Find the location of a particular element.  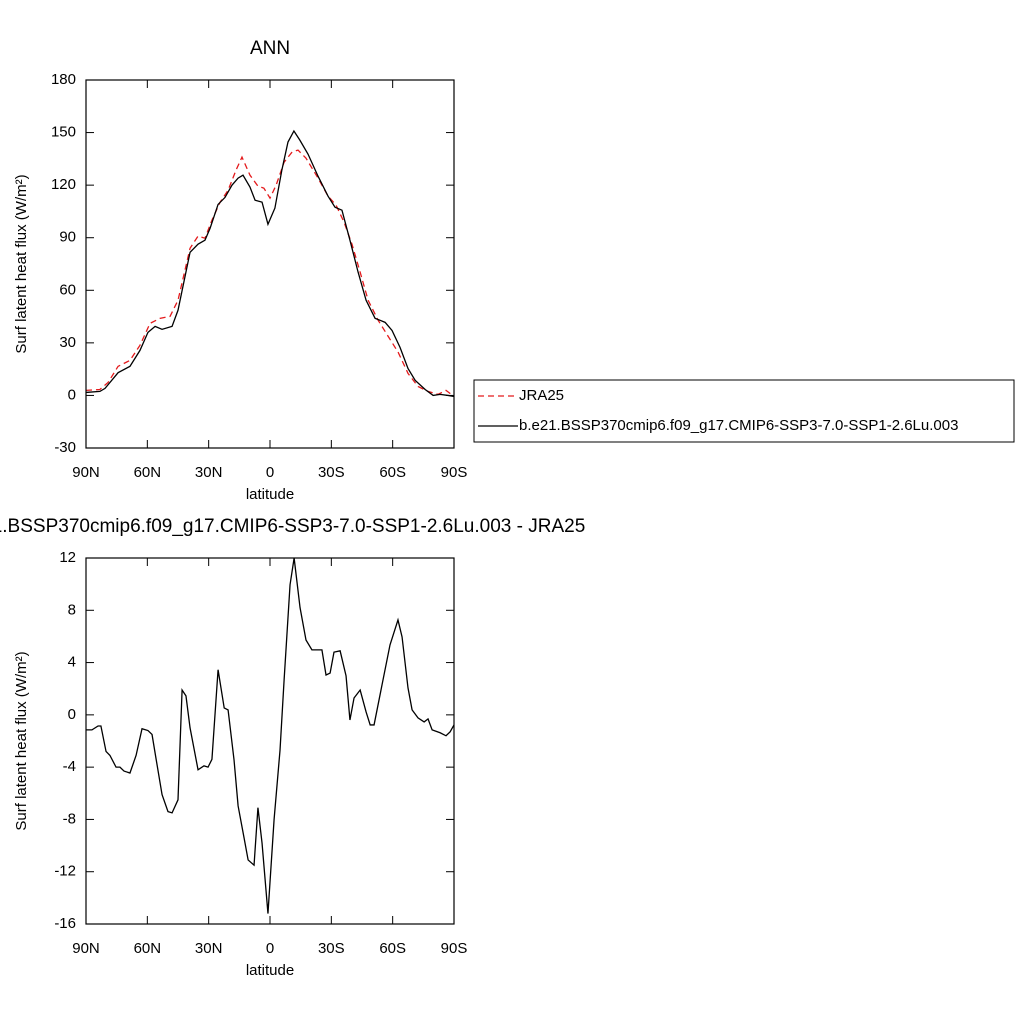

y-tick-label: -16 is located at coordinates (65, 923).